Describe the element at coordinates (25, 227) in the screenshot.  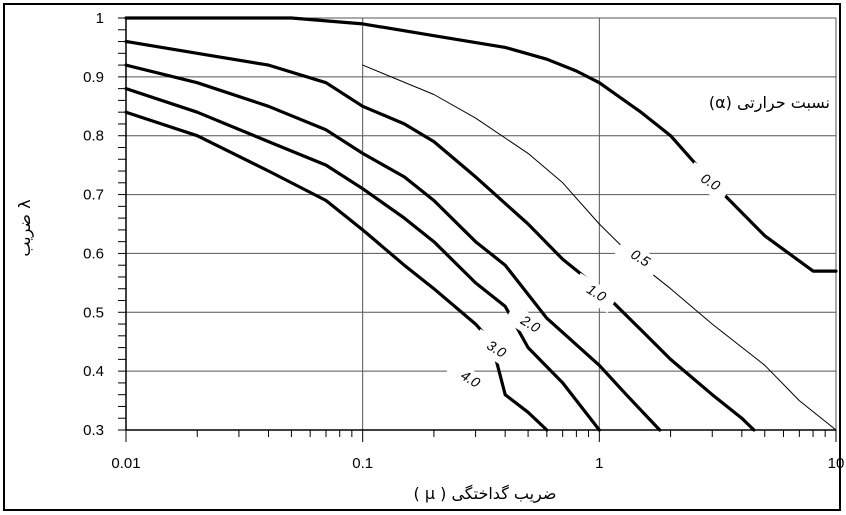
I see `y-axis-title: ضریب λ` at that location.